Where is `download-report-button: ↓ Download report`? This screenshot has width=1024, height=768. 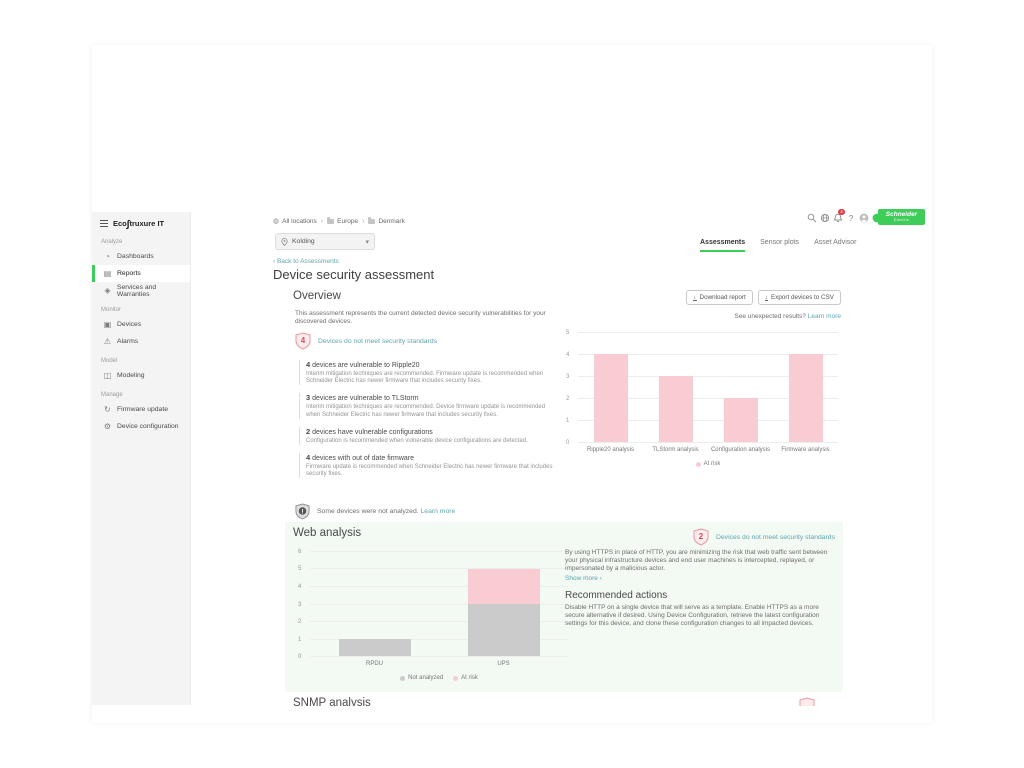 download-report-button: ↓ Download report is located at coordinates (719, 297).